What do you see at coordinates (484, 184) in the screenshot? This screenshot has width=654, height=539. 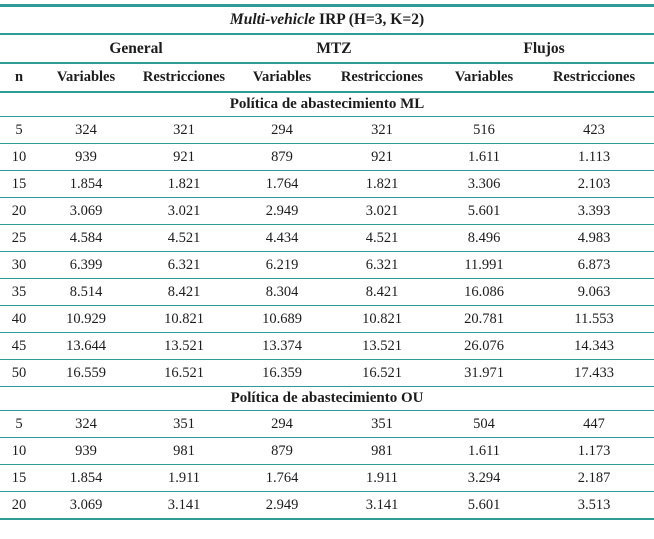 I see `value-cell: 3.306` at bounding box center [484, 184].